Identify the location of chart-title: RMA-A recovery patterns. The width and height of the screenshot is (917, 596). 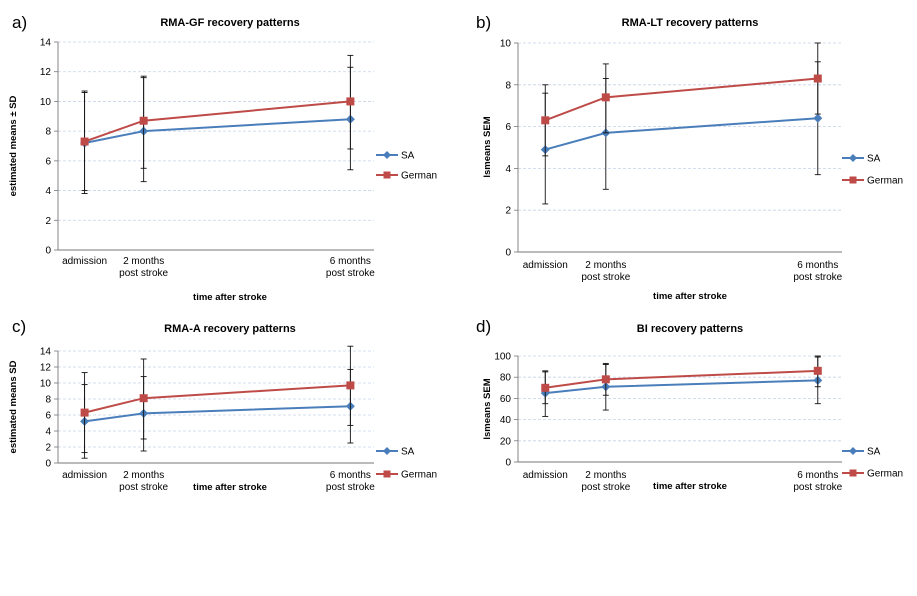
(230, 329).